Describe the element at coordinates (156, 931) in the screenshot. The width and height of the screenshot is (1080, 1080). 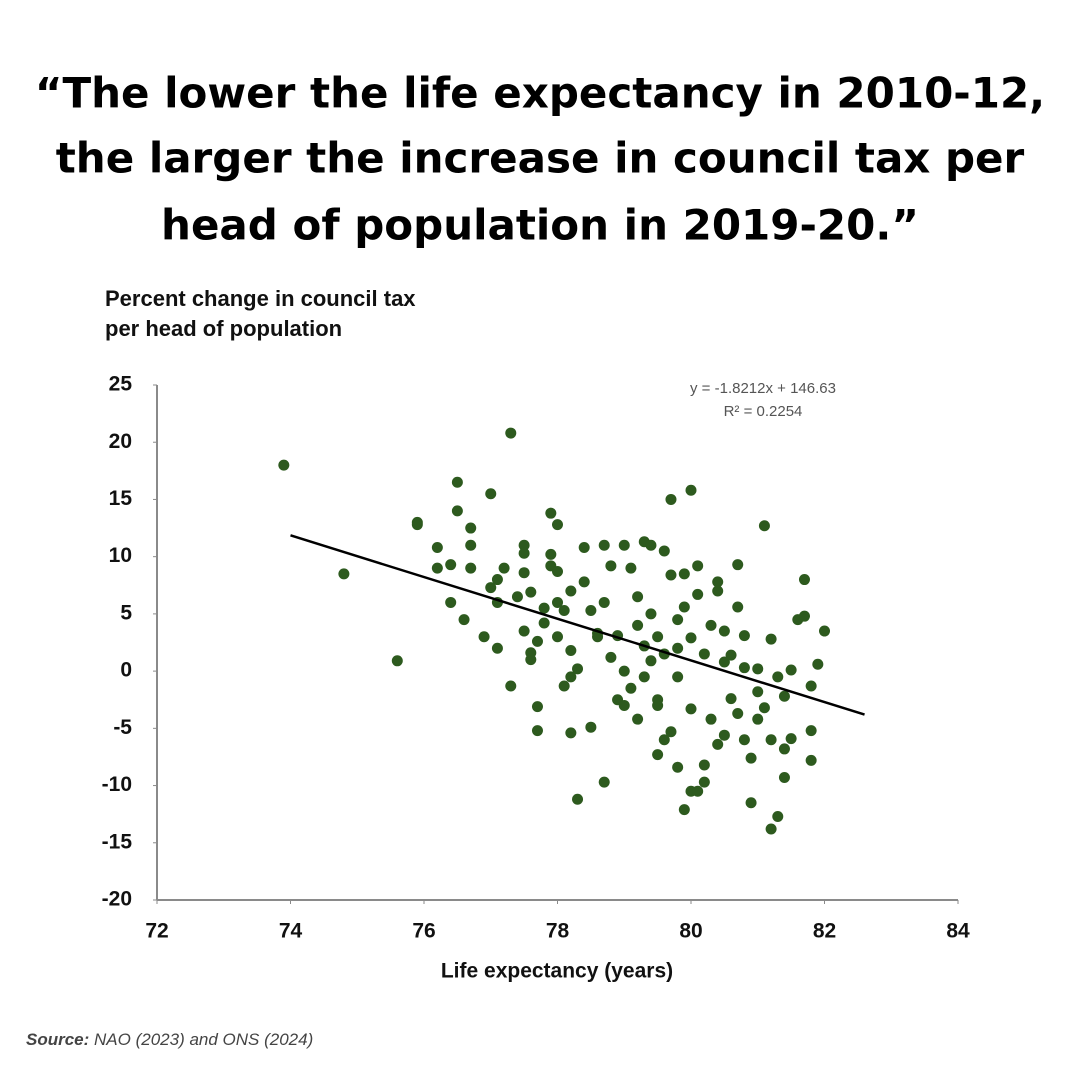
I see `x-tick-label: 72` at that location.